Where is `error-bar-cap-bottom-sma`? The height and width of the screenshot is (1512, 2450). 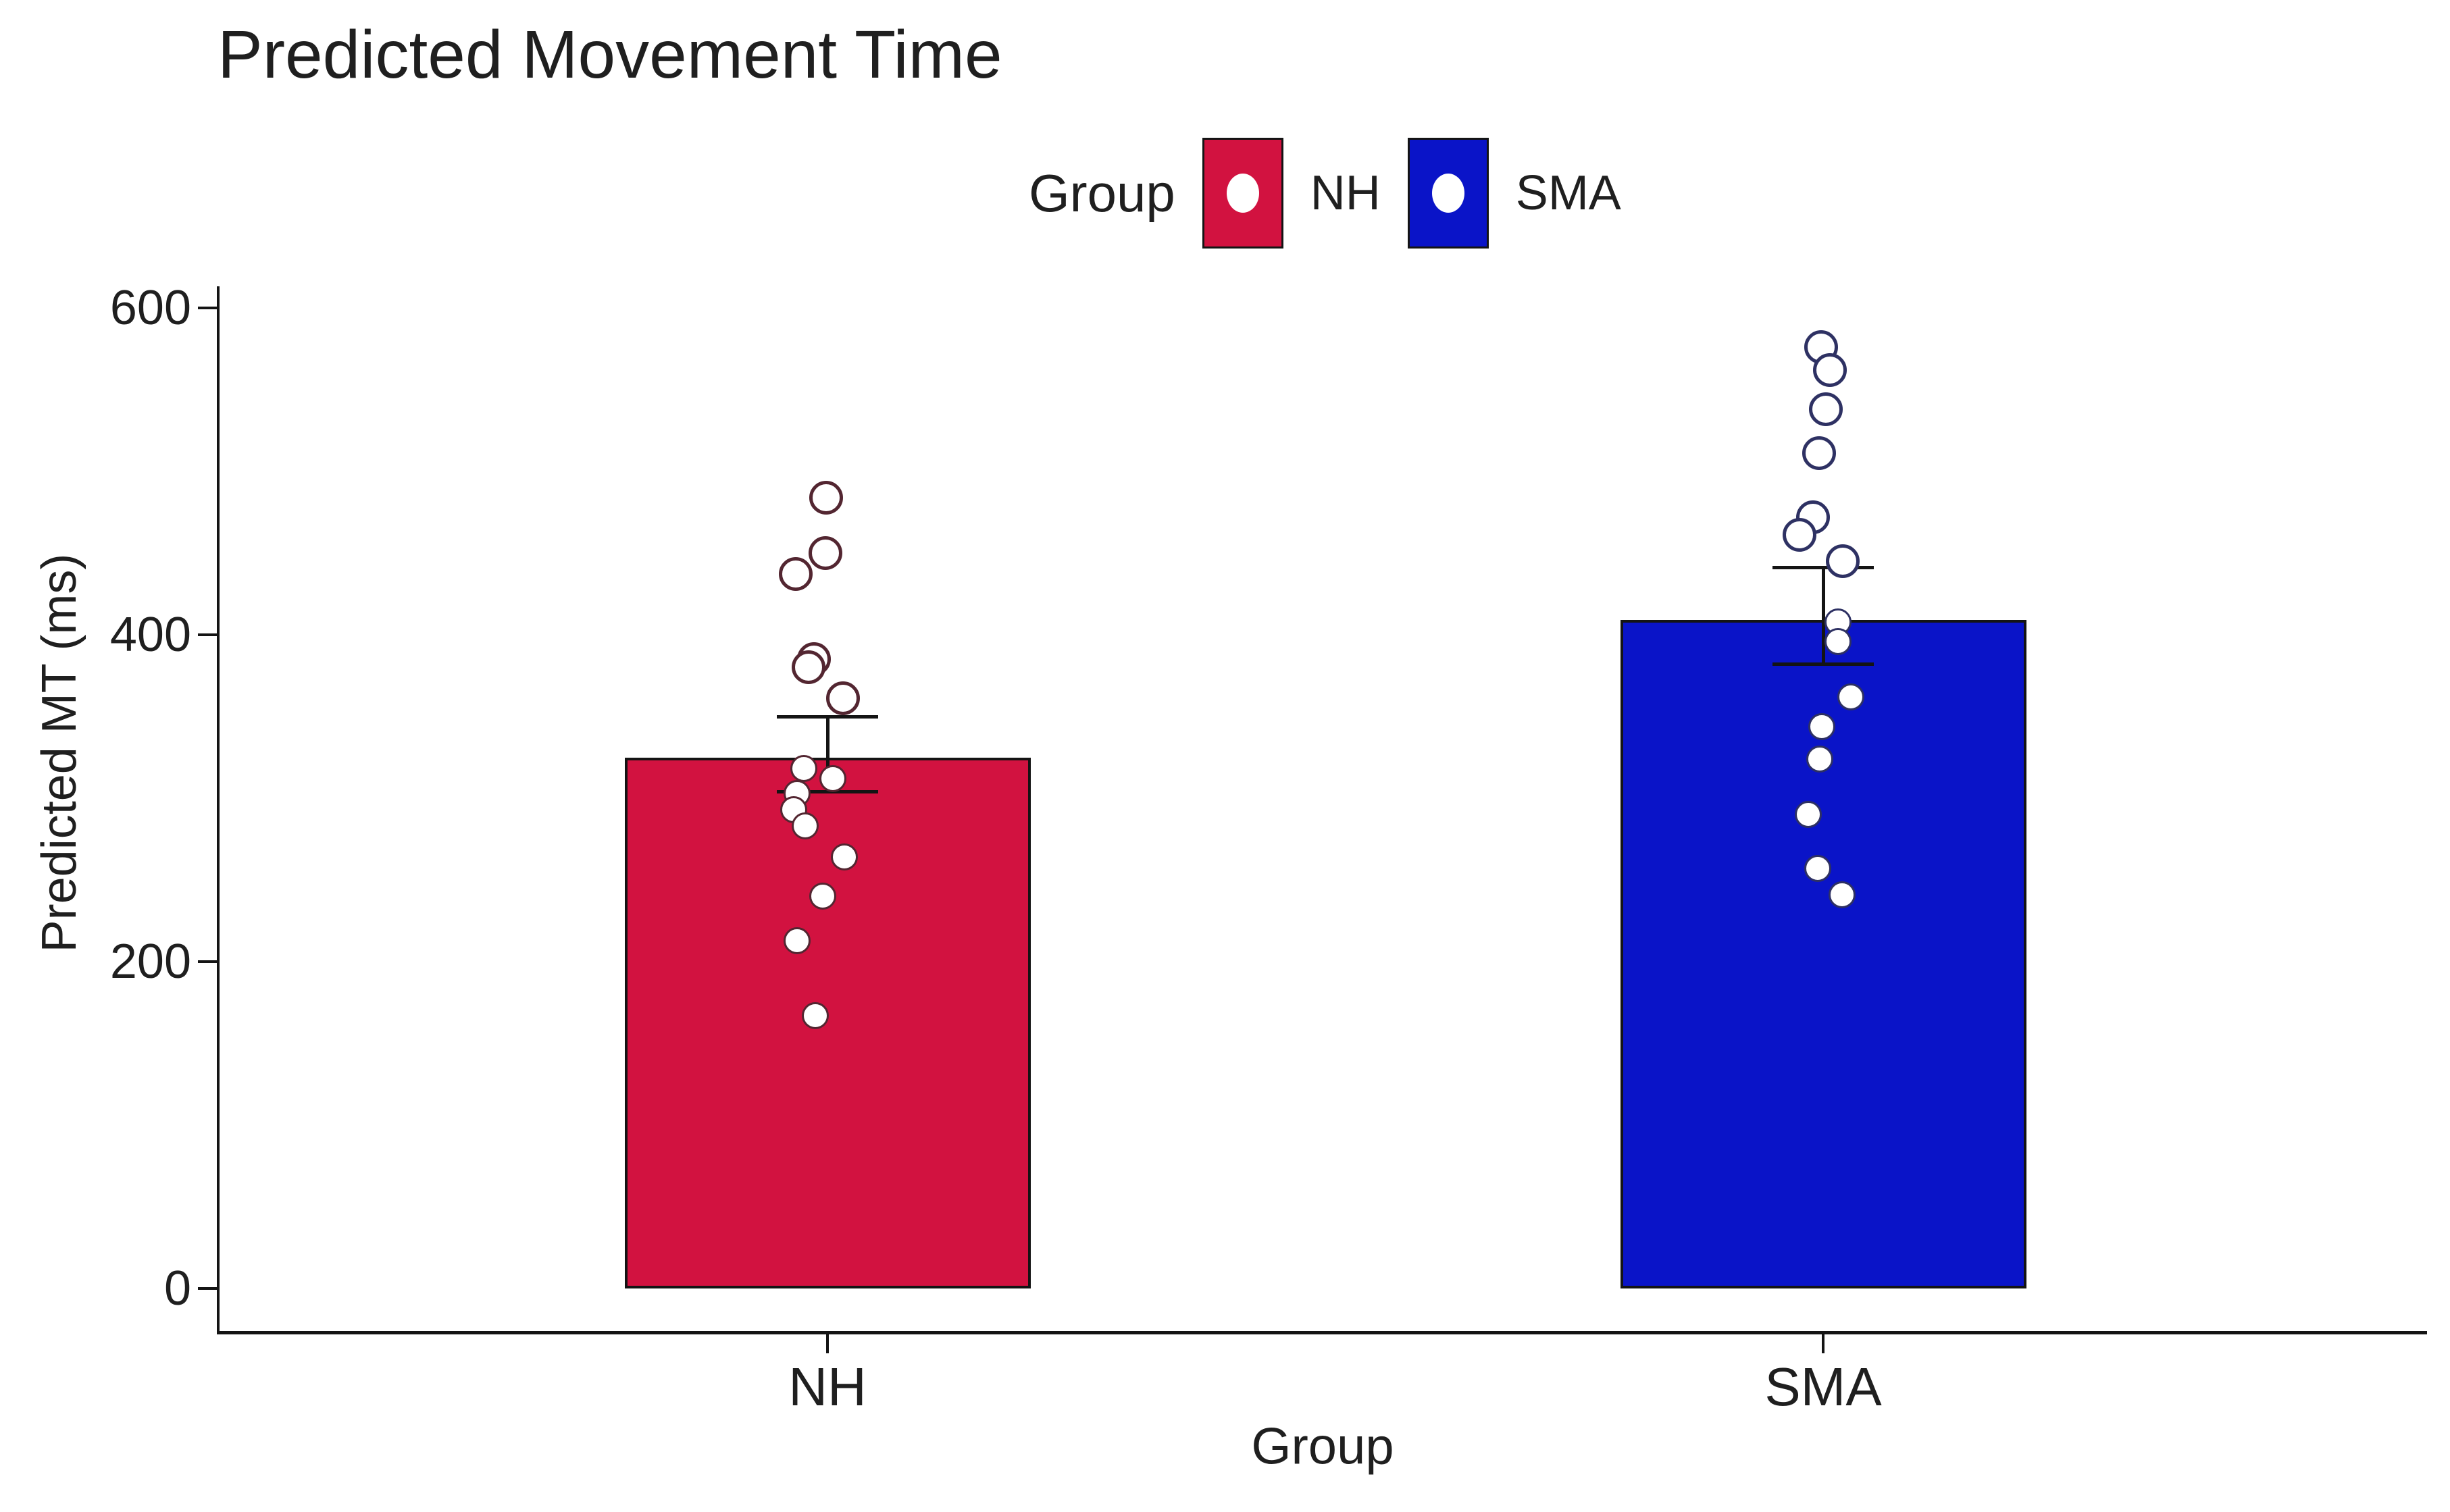 error-bar-cap-bottom-sma is located at coordinates (1823, 664).